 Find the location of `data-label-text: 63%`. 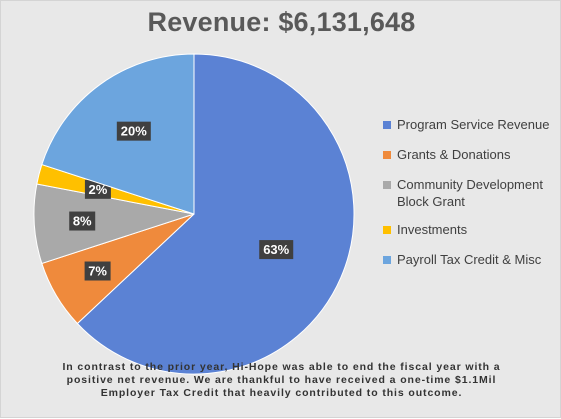

data-label-text: 63% is located at coordinates (276, 249).